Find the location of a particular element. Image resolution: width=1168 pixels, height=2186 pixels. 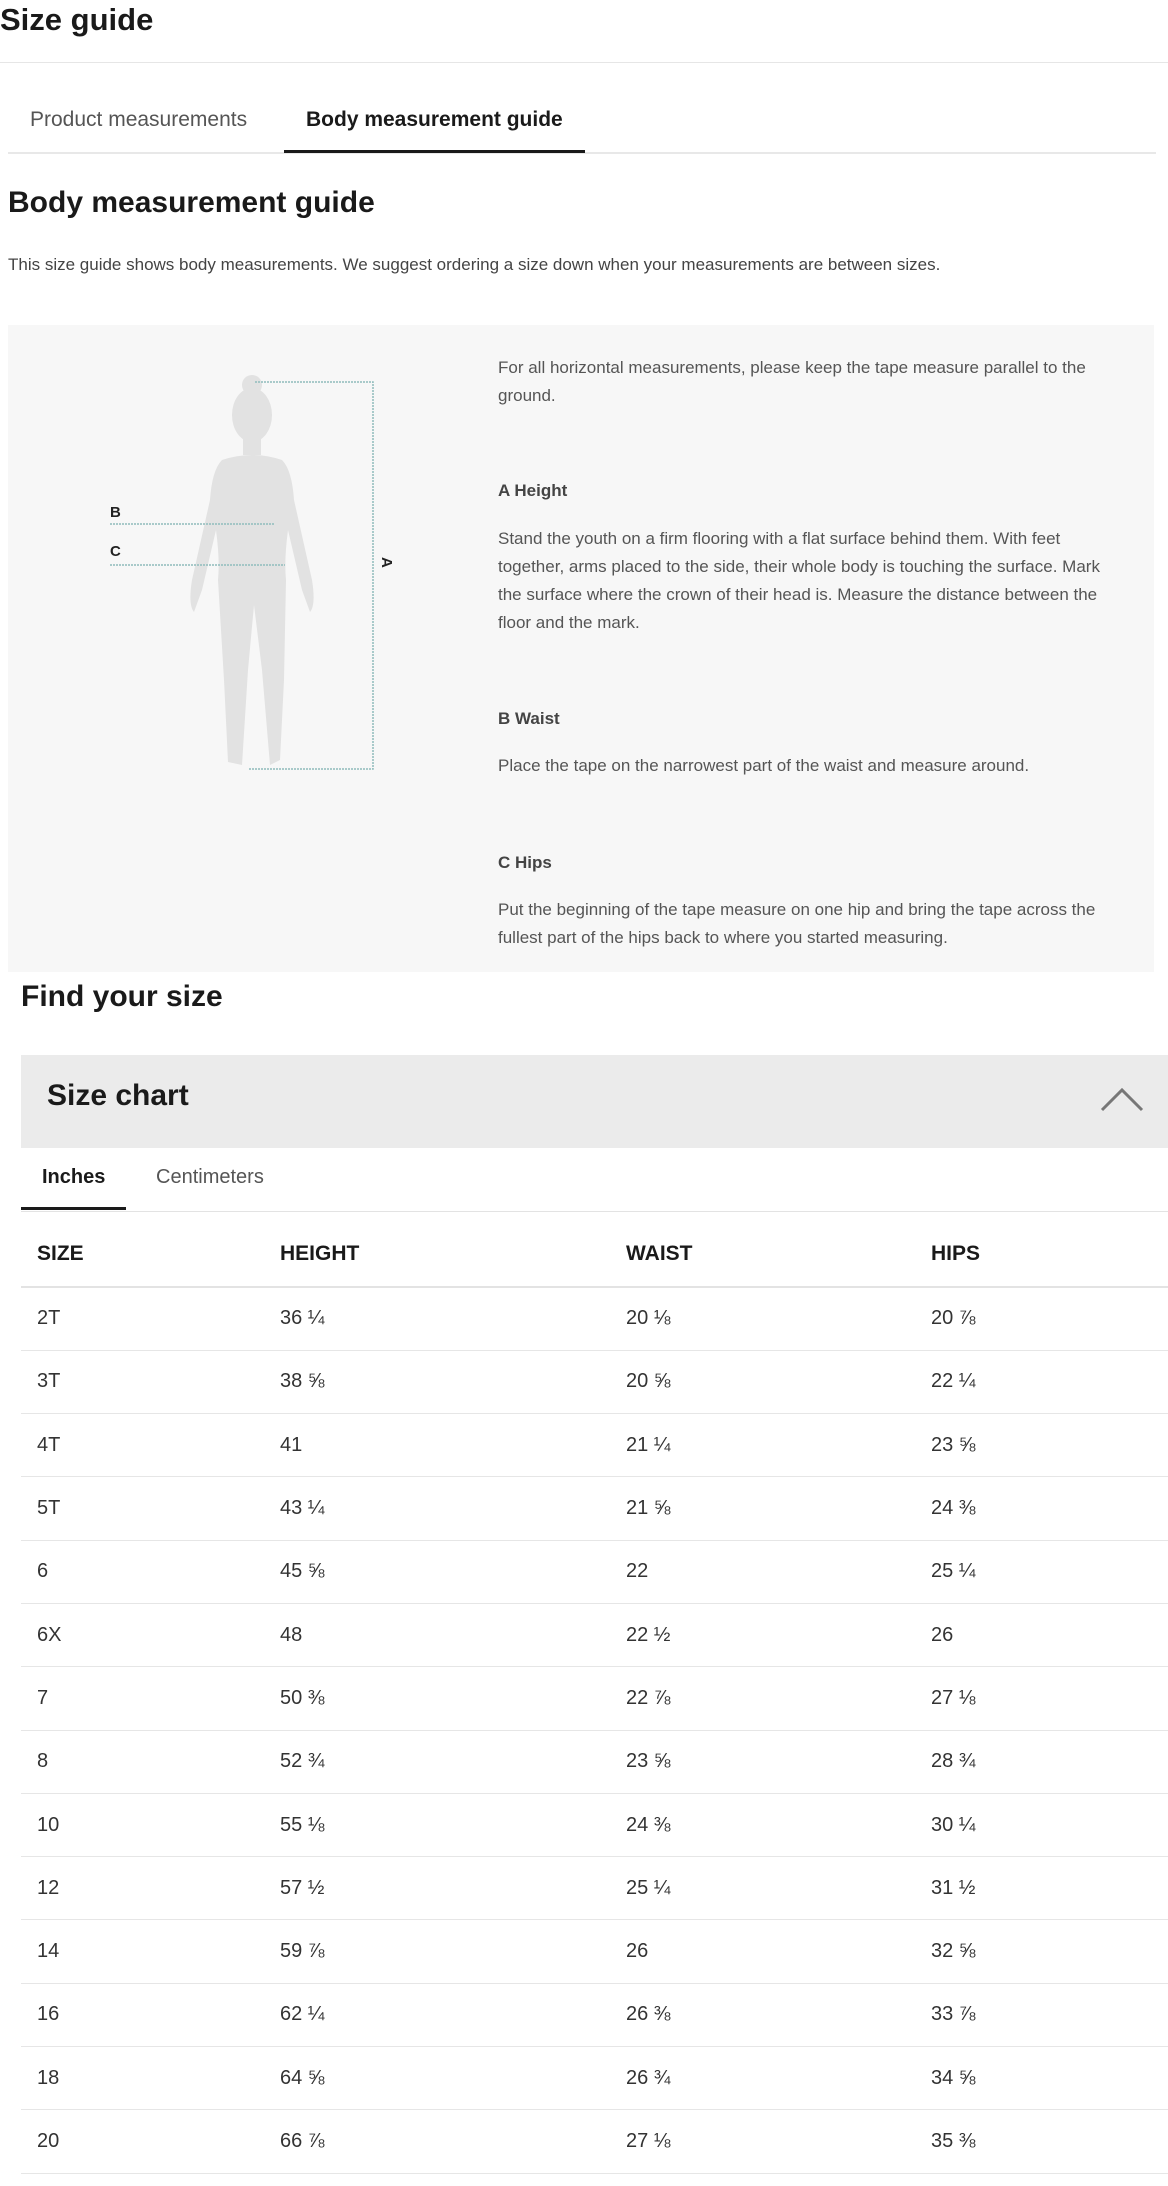

cell-hips: 34 ⅝ is located at coordinates (1049, 2078).